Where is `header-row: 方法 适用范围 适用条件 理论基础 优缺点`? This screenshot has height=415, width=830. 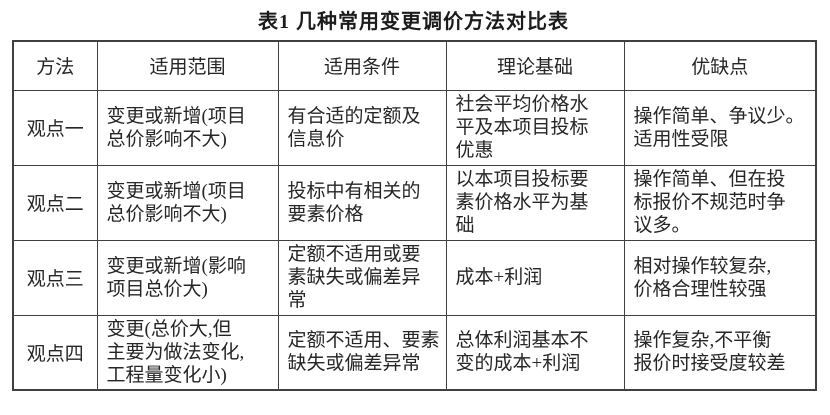 header-row: 方法 适用范围 适用条件 理论基础 优缺点 is located at coordinates (414, 65).